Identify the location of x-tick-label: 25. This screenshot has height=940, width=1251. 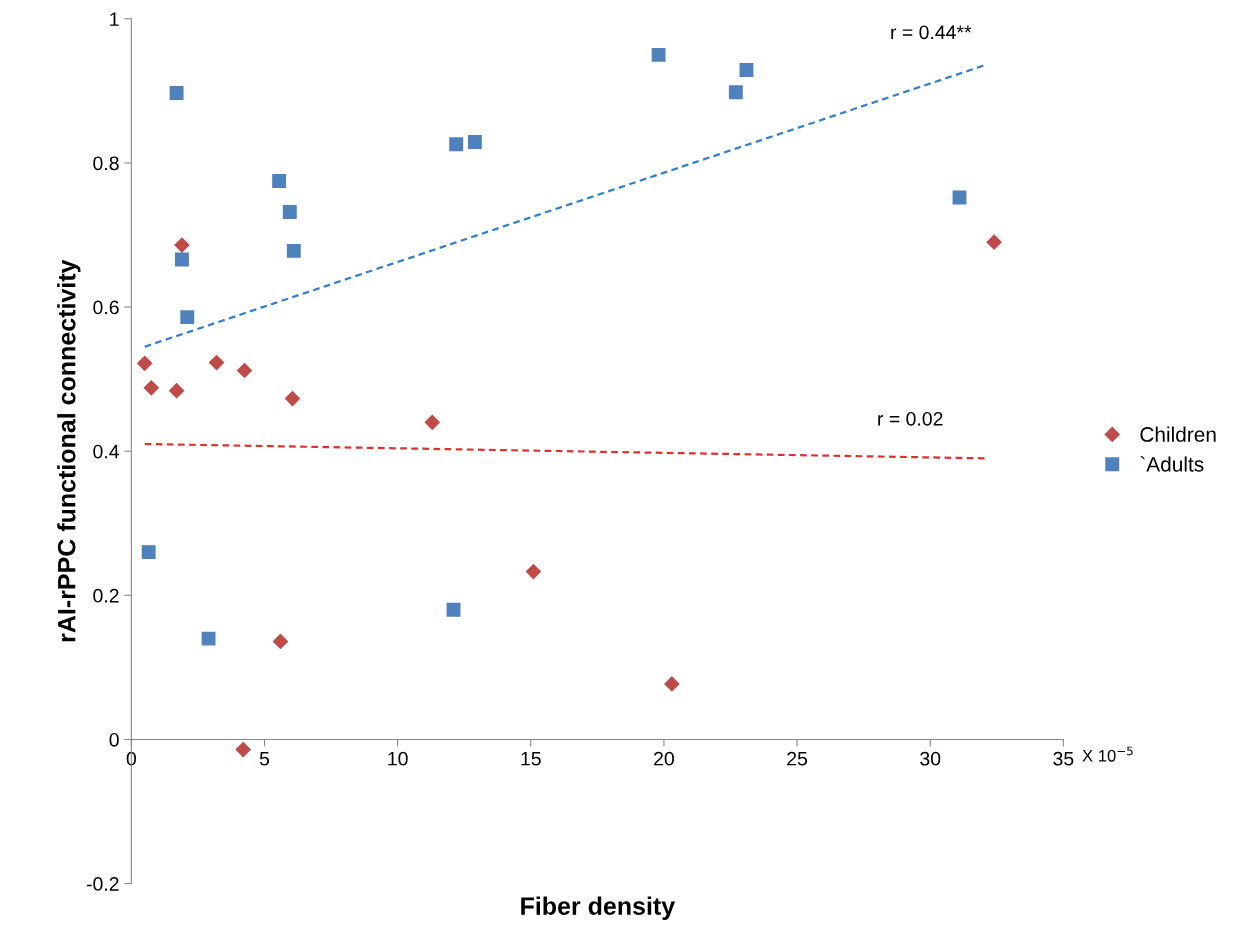
(797, 758).